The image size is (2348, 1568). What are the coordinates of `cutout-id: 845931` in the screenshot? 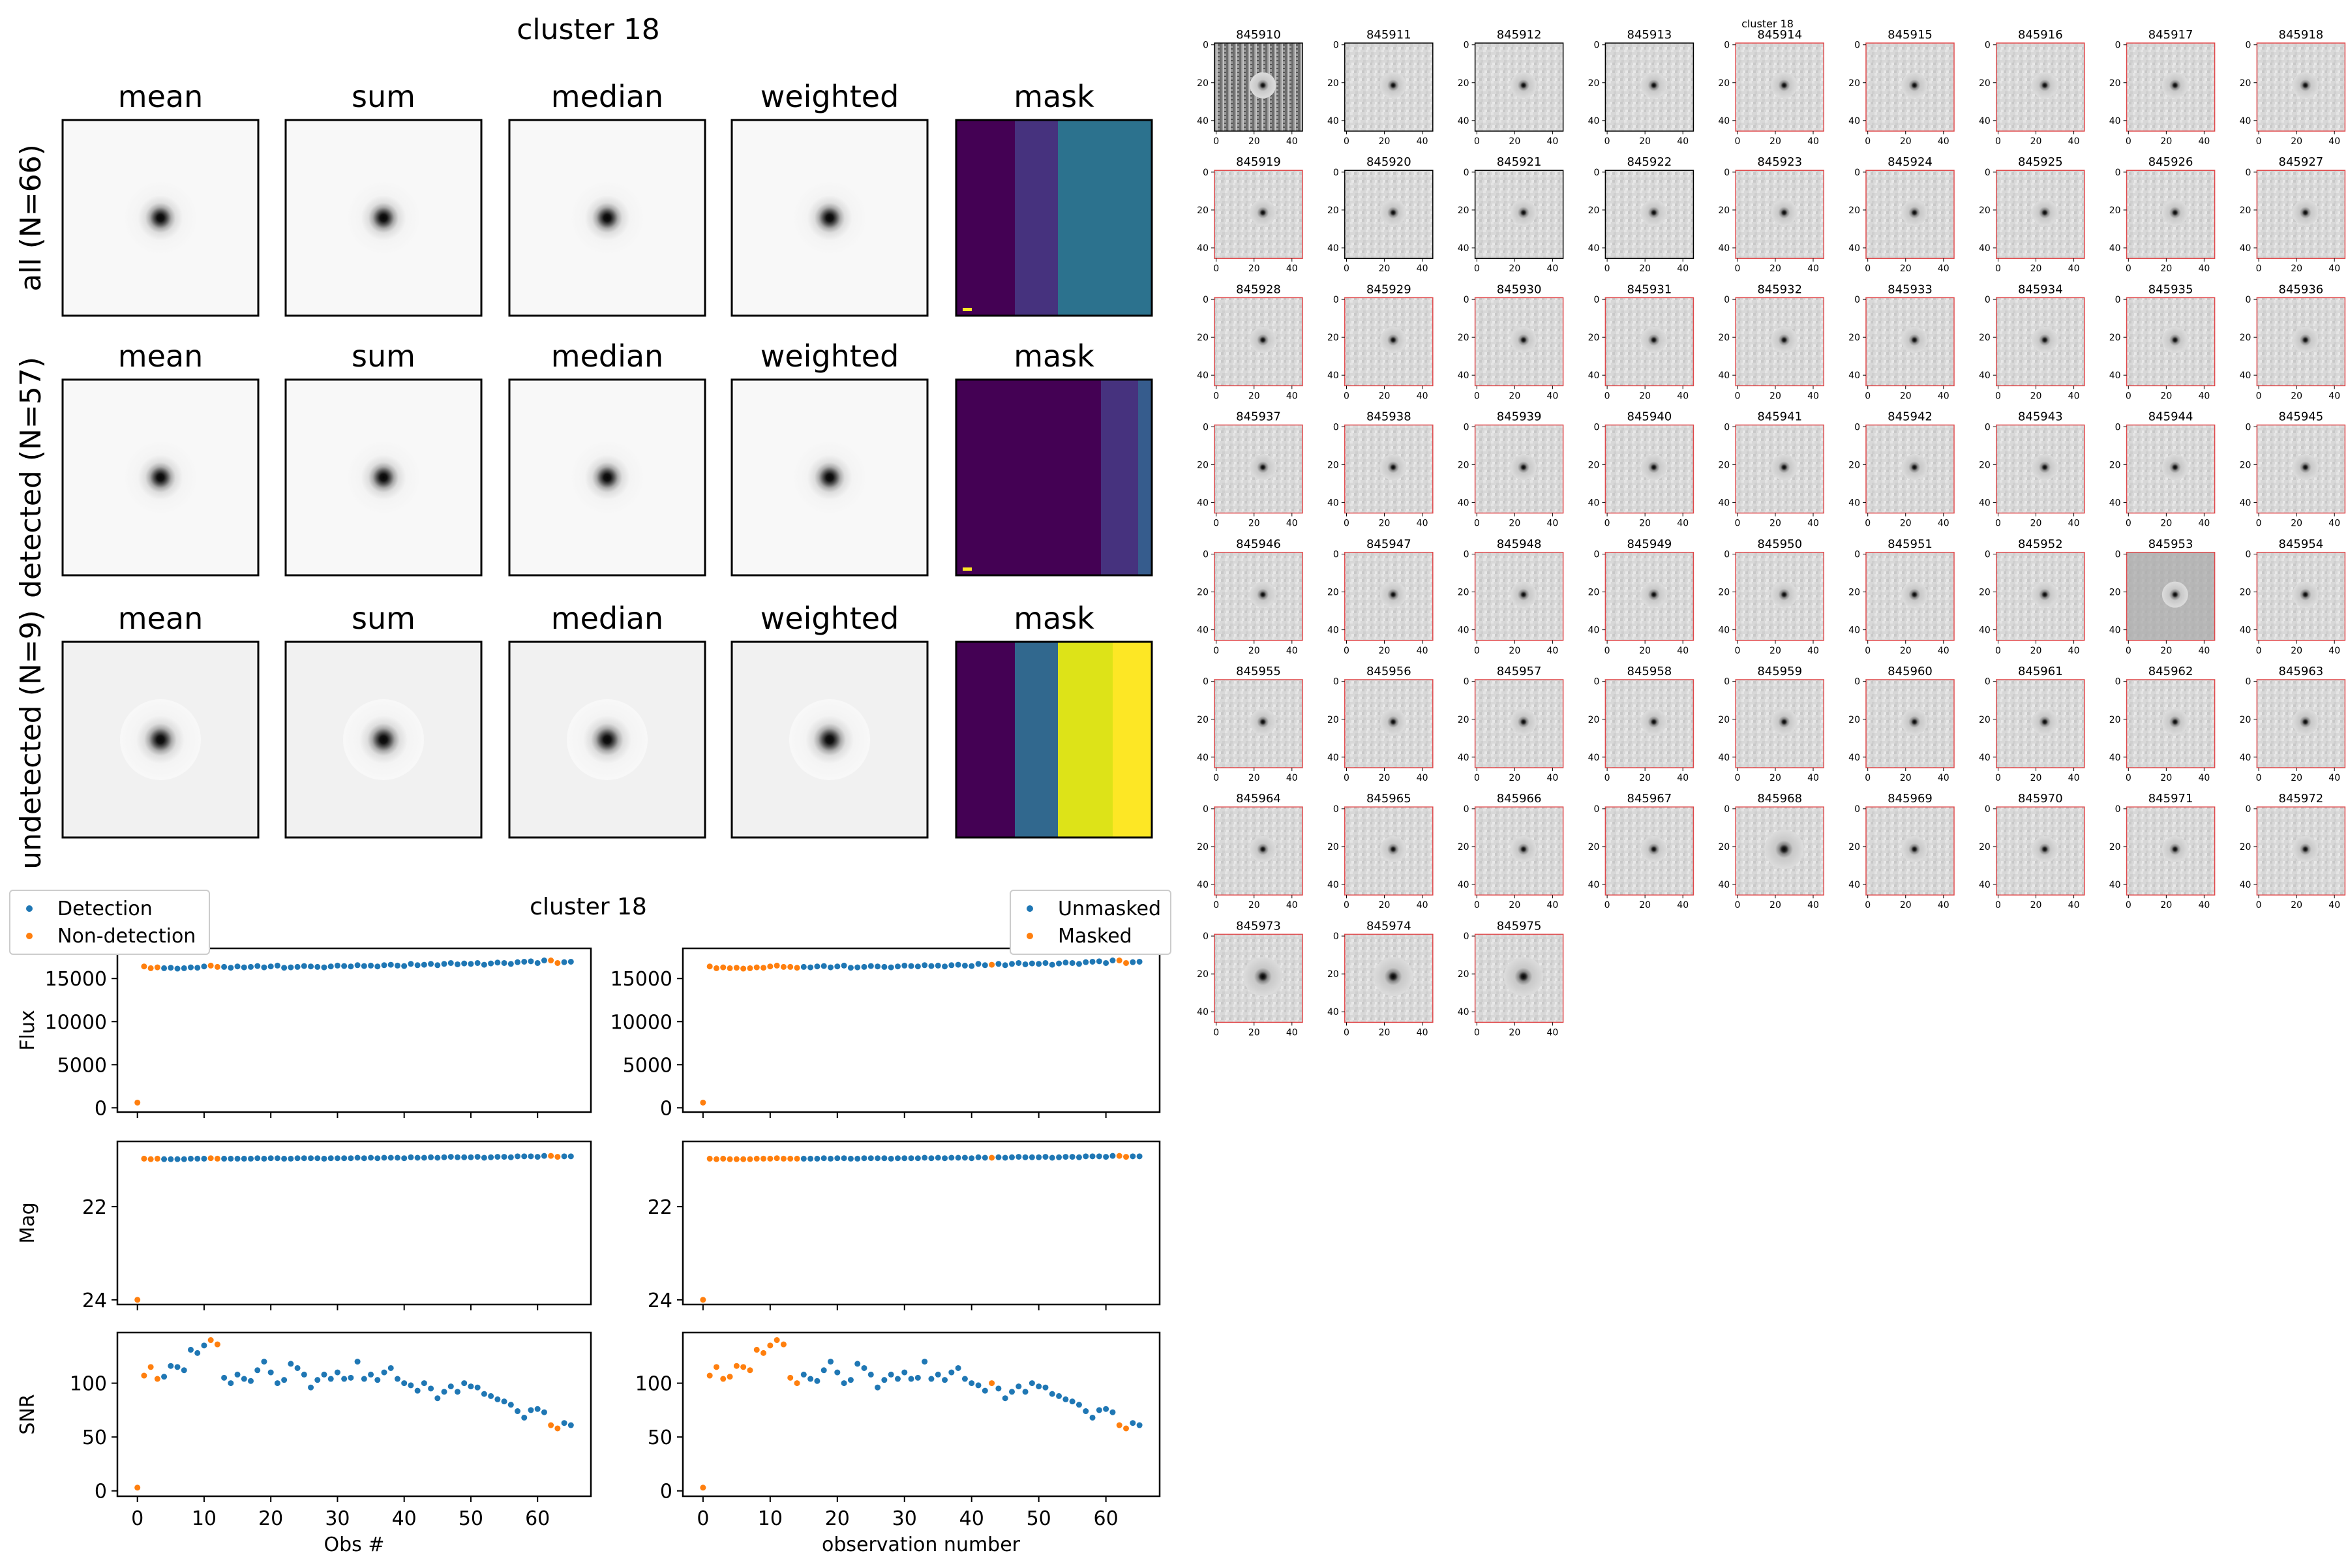 It's located at (1650, 289).